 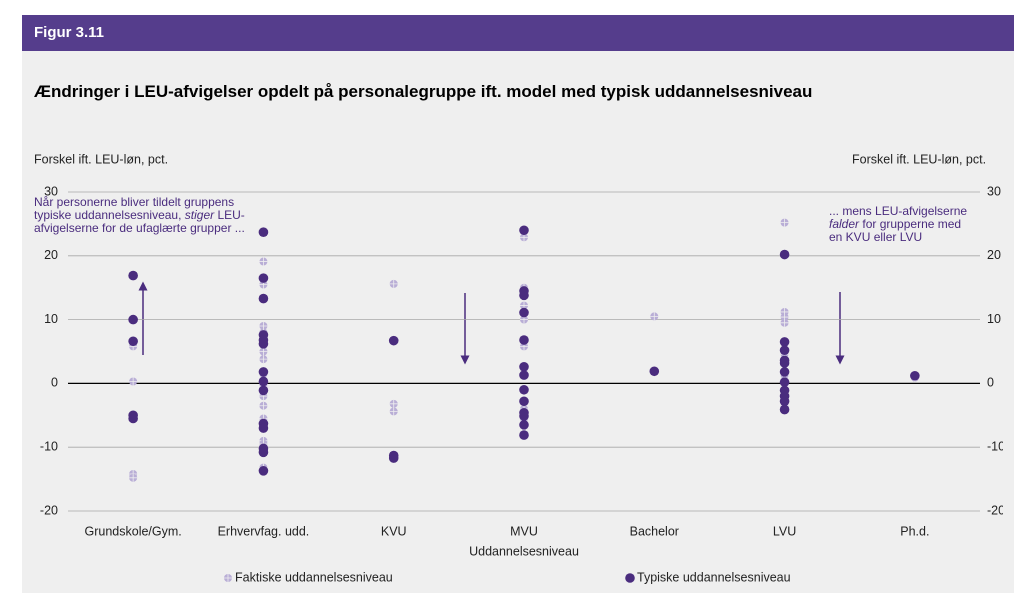 What do you see at coordinates (264, 531) in the screenshot?
I see `x-tick-label: Erhvervfag. udd.` at bounding box center [264, 531].